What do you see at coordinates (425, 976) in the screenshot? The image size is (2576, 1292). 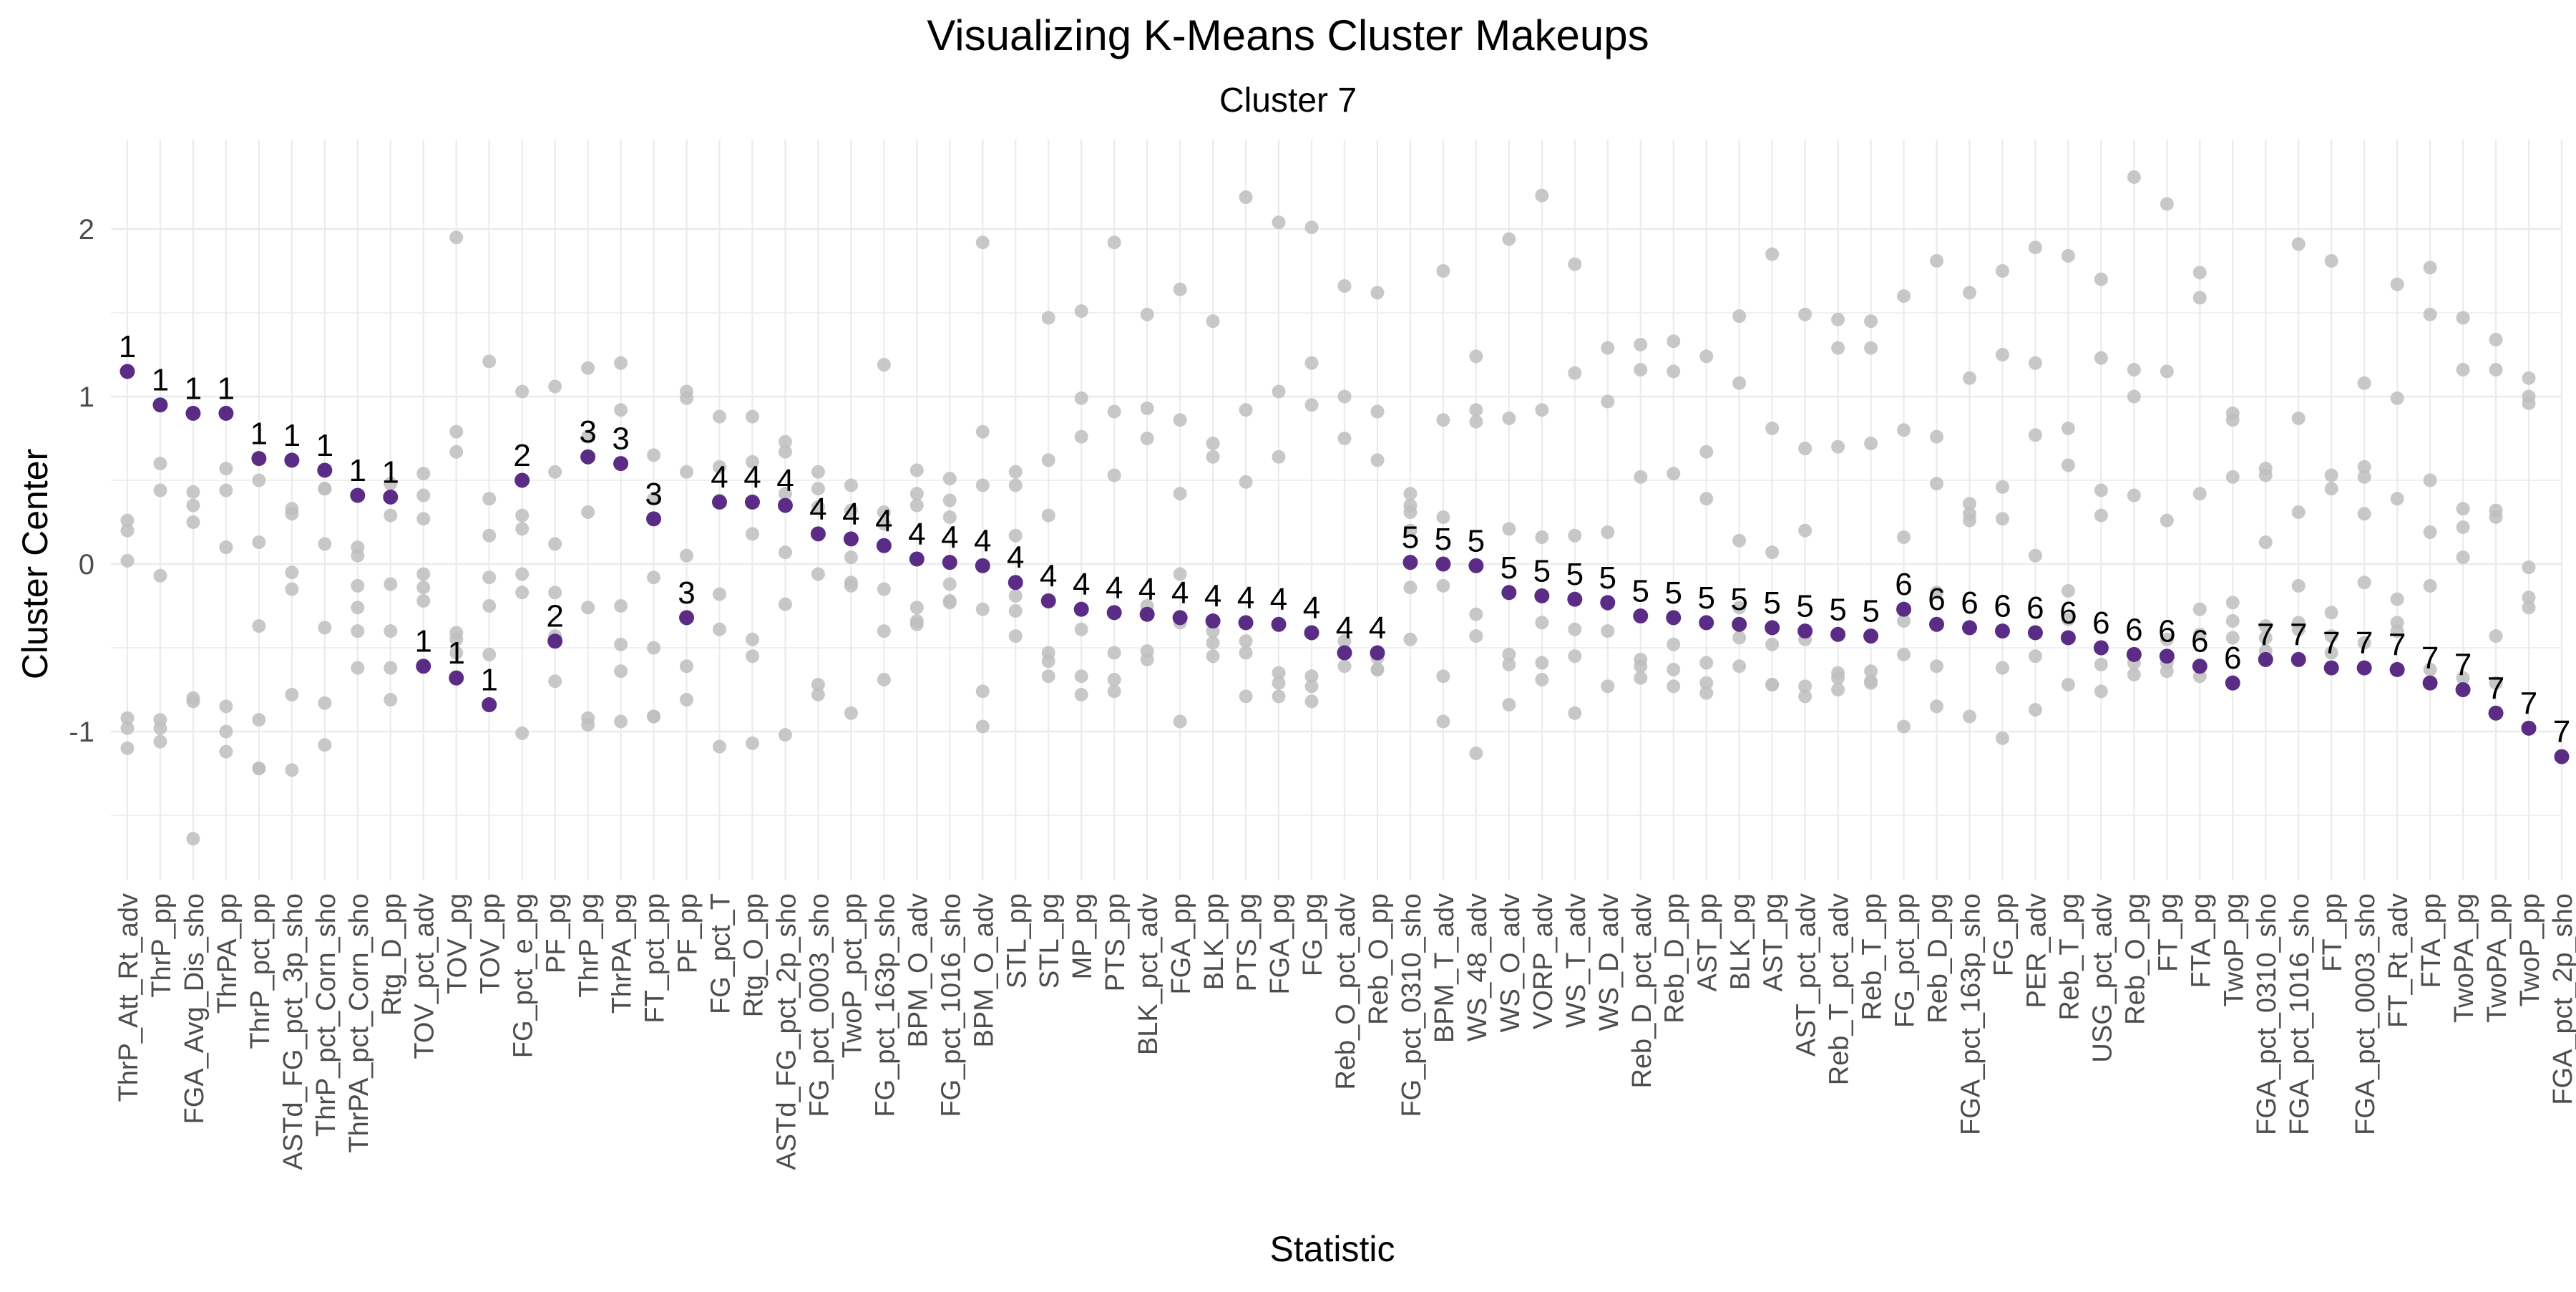 I see `x-tick-label: TOV_pct_adv` at bounding box center [425, 976].